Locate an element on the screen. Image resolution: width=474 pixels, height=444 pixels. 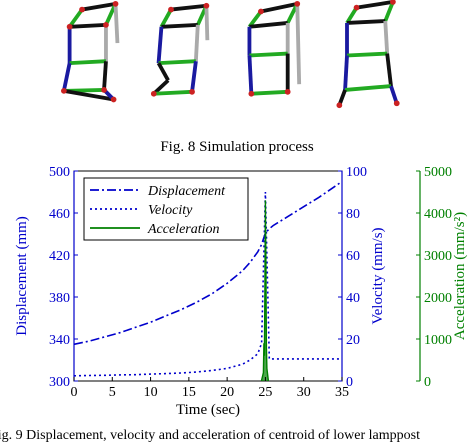
velocity-tick-label: 20 is located at coordinates (353, 340).